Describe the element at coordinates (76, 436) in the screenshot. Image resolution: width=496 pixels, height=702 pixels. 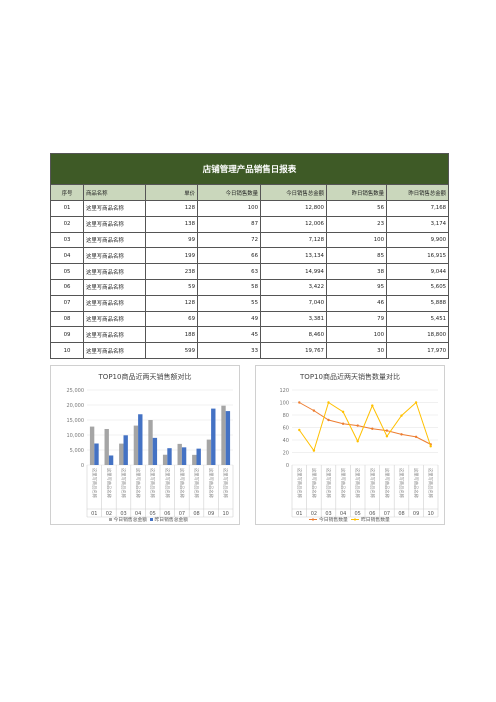
I see `y-tick-label: 10,000` at that location.